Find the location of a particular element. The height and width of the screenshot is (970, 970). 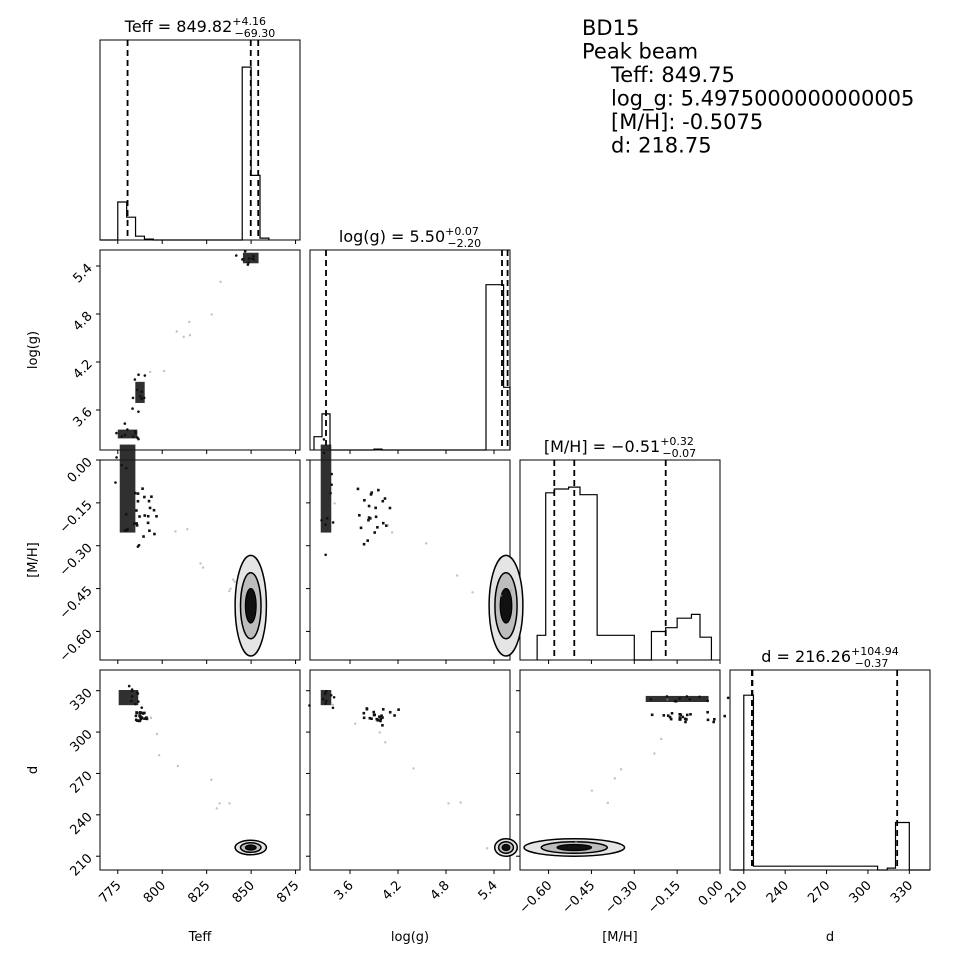

y-tick-label: 300 is located at coordinates (81, 741).